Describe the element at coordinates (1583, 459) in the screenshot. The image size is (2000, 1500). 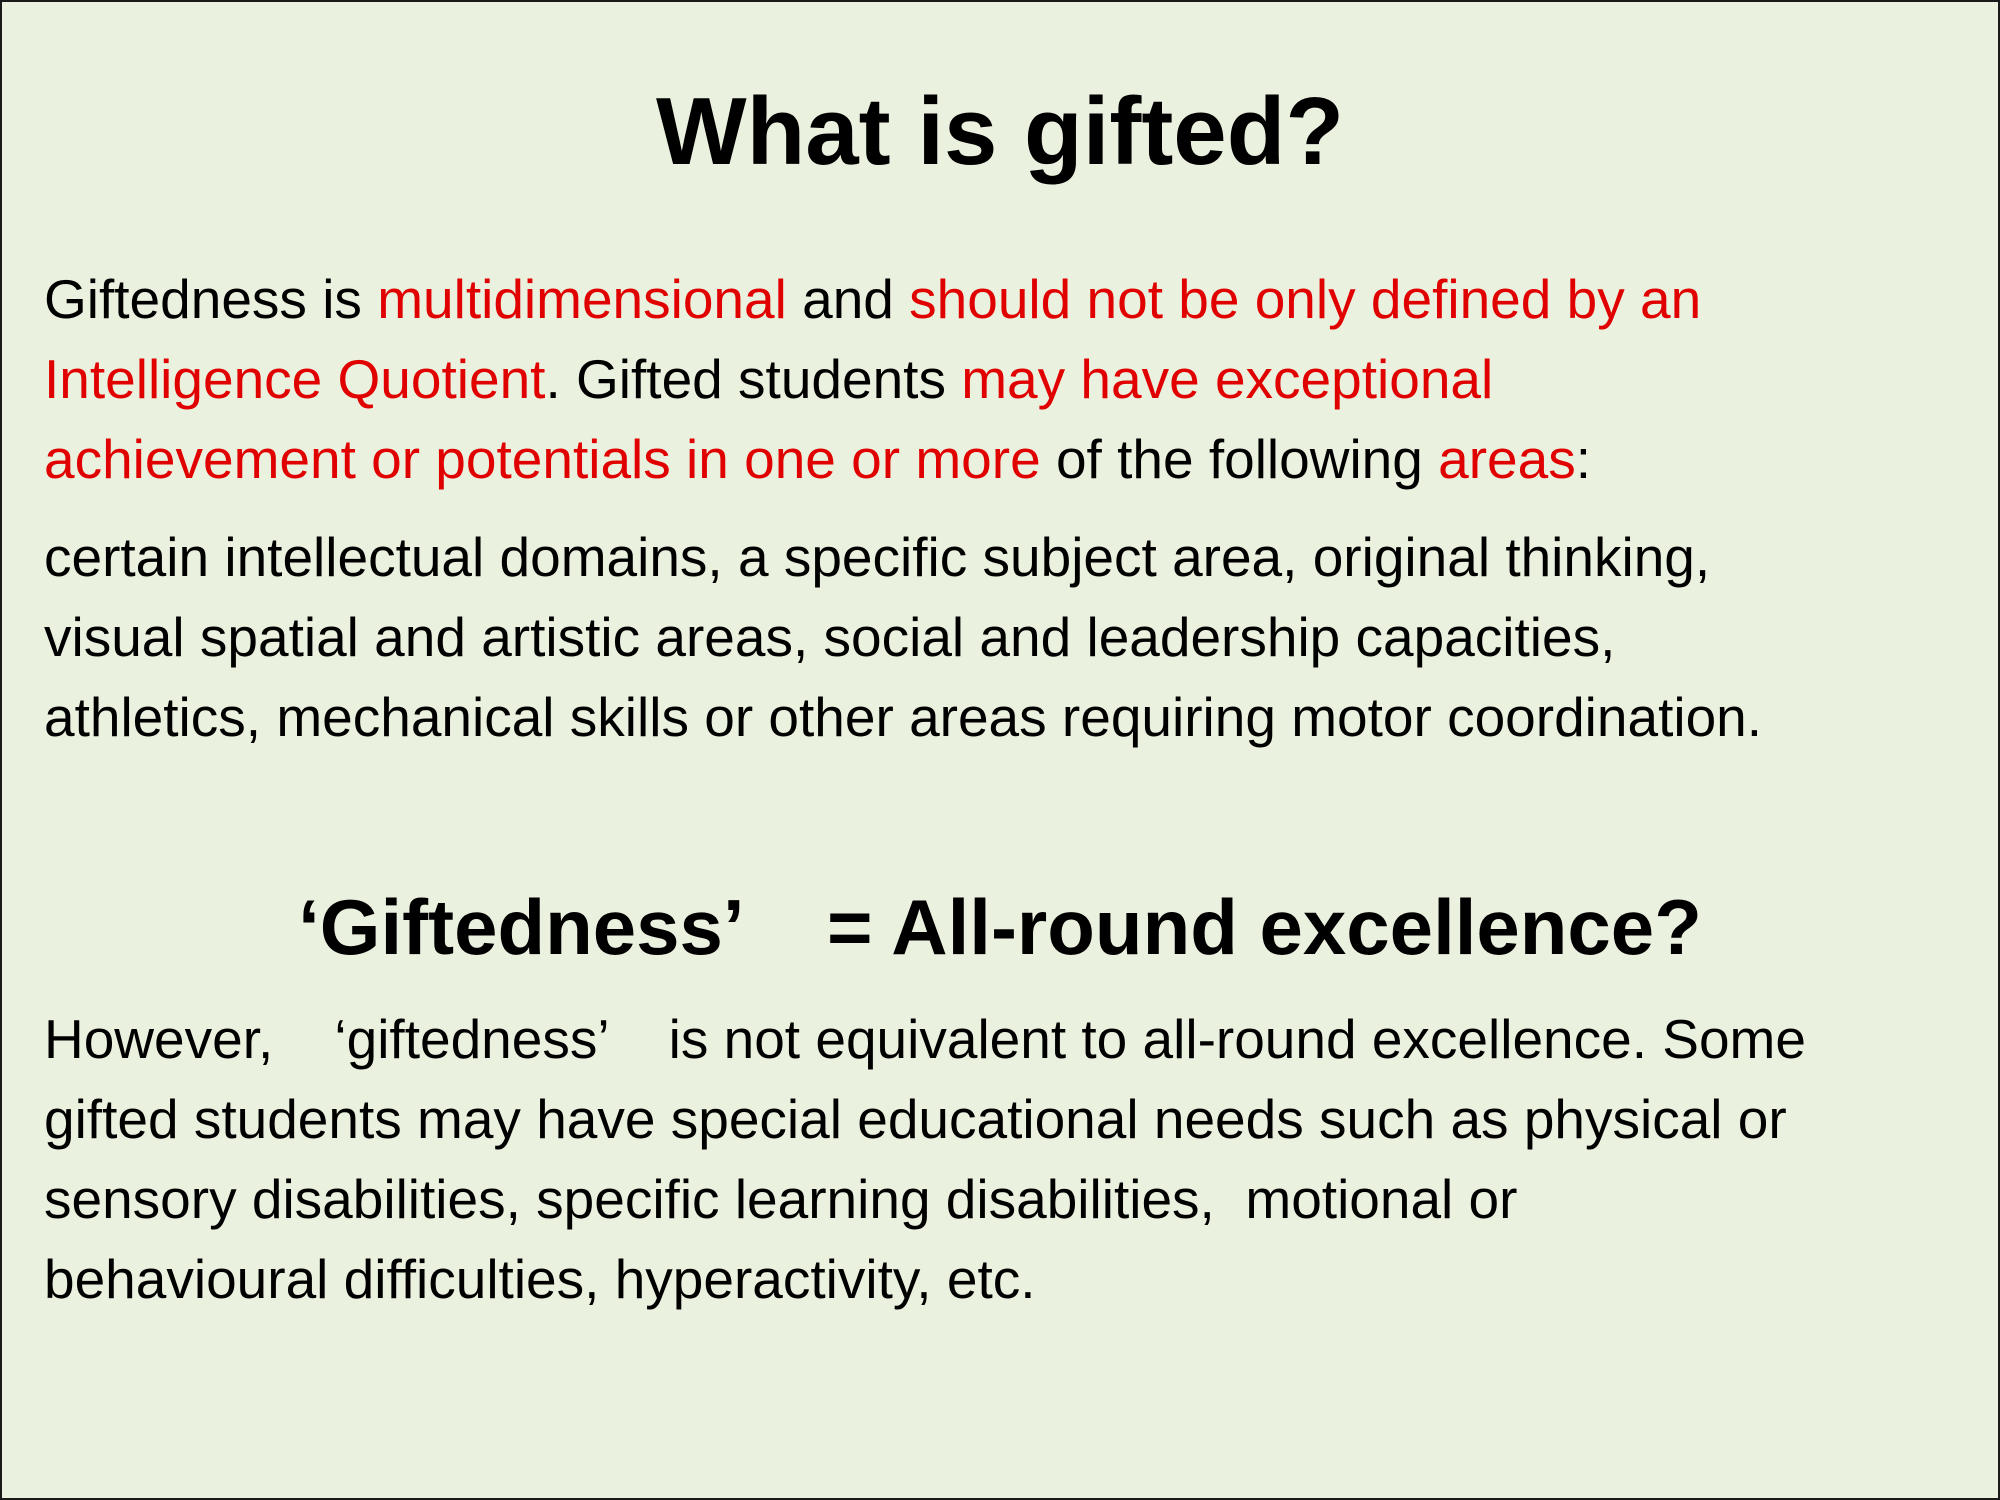
I see `intro-text: :` at that location.